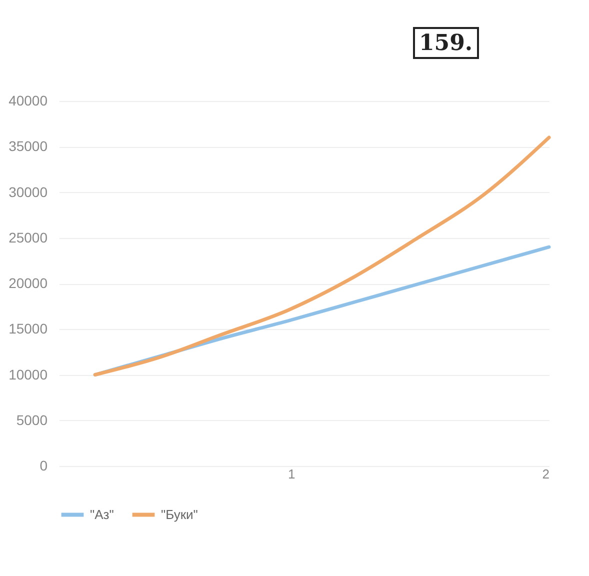  What do you see at coordinates (446, 43) in the screenshot?
I see `text: 159.` at bounding box center [446, 43].